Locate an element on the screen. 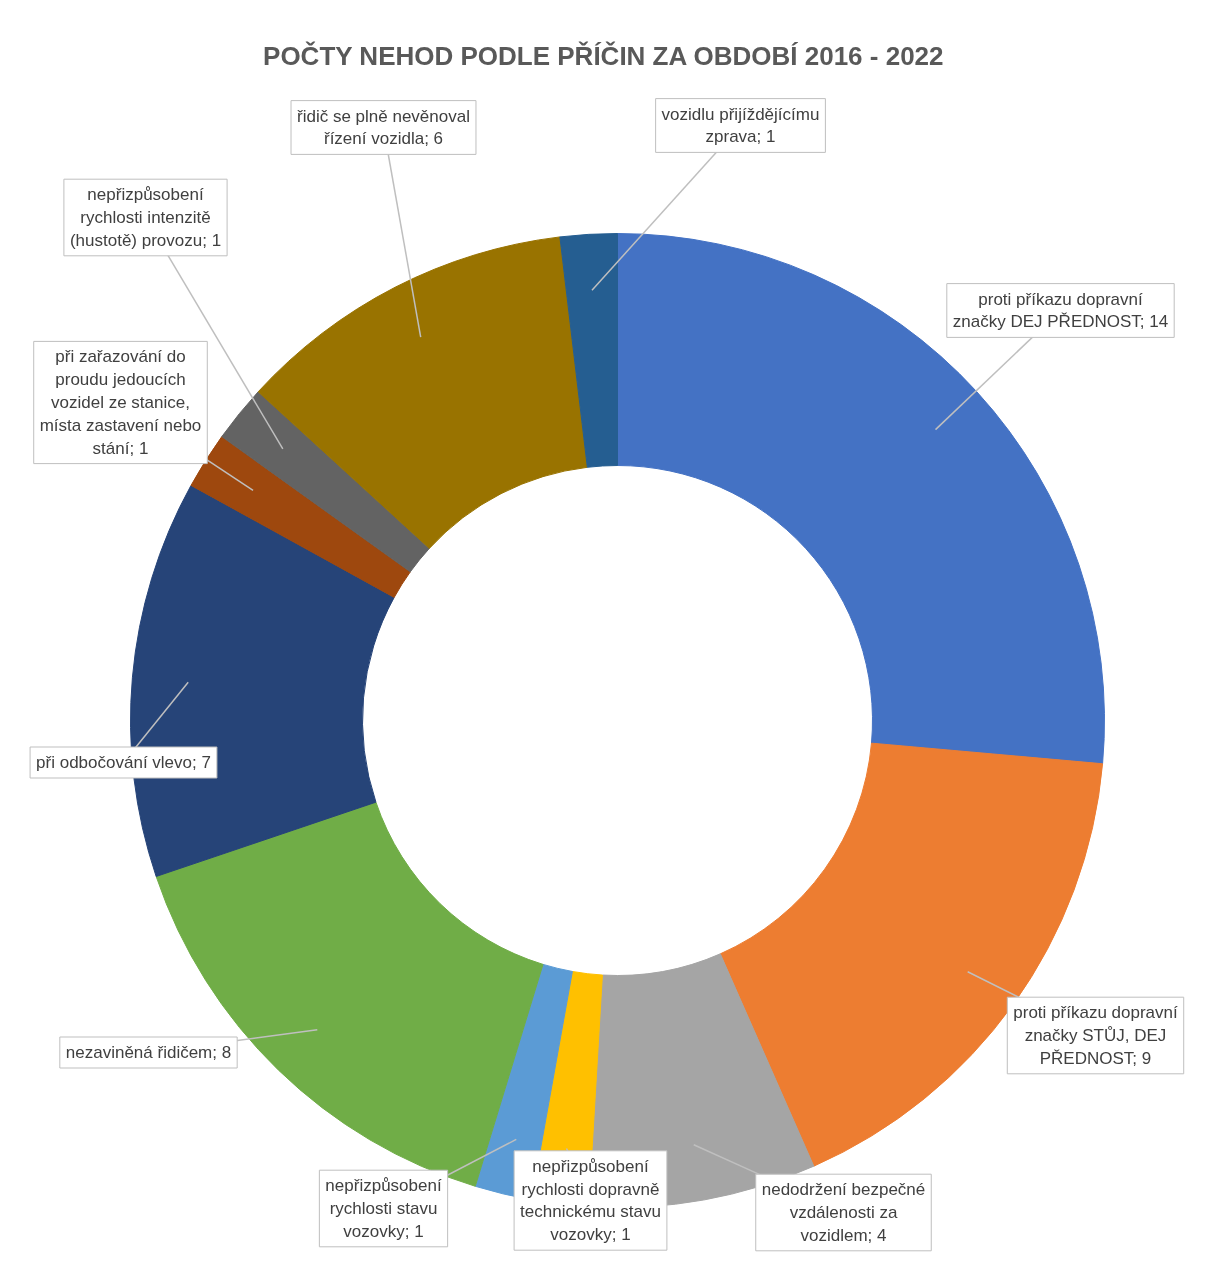 Image resolution: width=1207 pixels, height=1261 pixels. slice-label: proti příkazu dopravní značky DEJ PŘEDNOST; 14 is located at coordinates (1060, 310).